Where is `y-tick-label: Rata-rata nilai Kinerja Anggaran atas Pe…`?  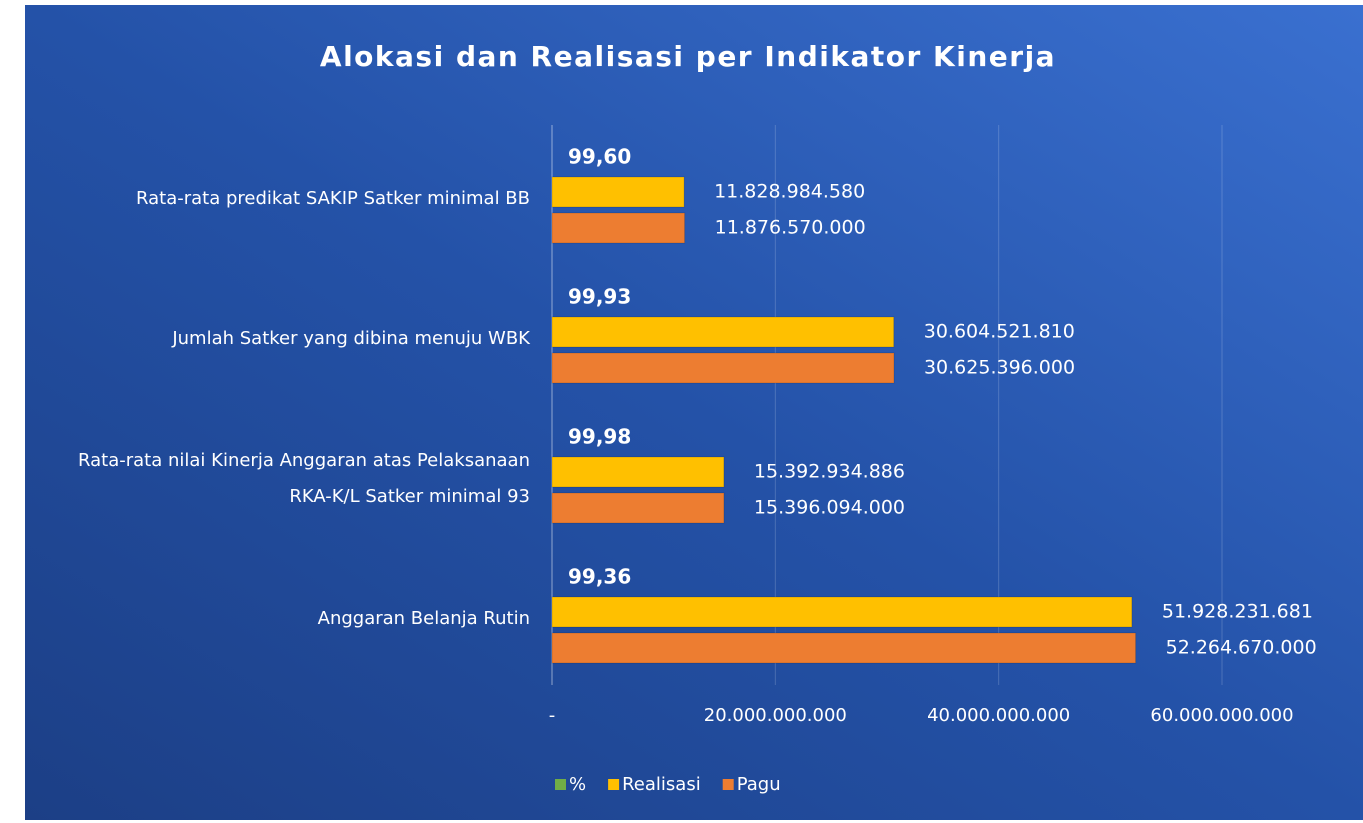
y-tick-label: Rata-rata nilai Kinerja Anggaran atas Pe… is located at coordinates (304, 478).